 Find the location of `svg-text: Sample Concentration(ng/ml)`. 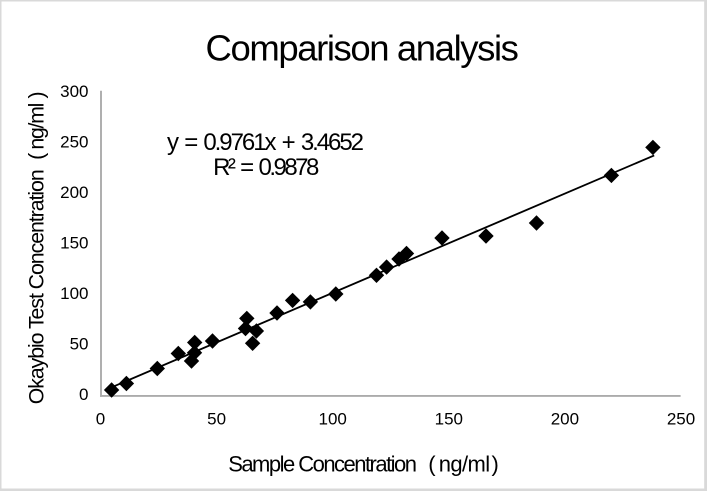

svg-text: Sample Concentration(ng/ml) is located at coordinates (363, 463).